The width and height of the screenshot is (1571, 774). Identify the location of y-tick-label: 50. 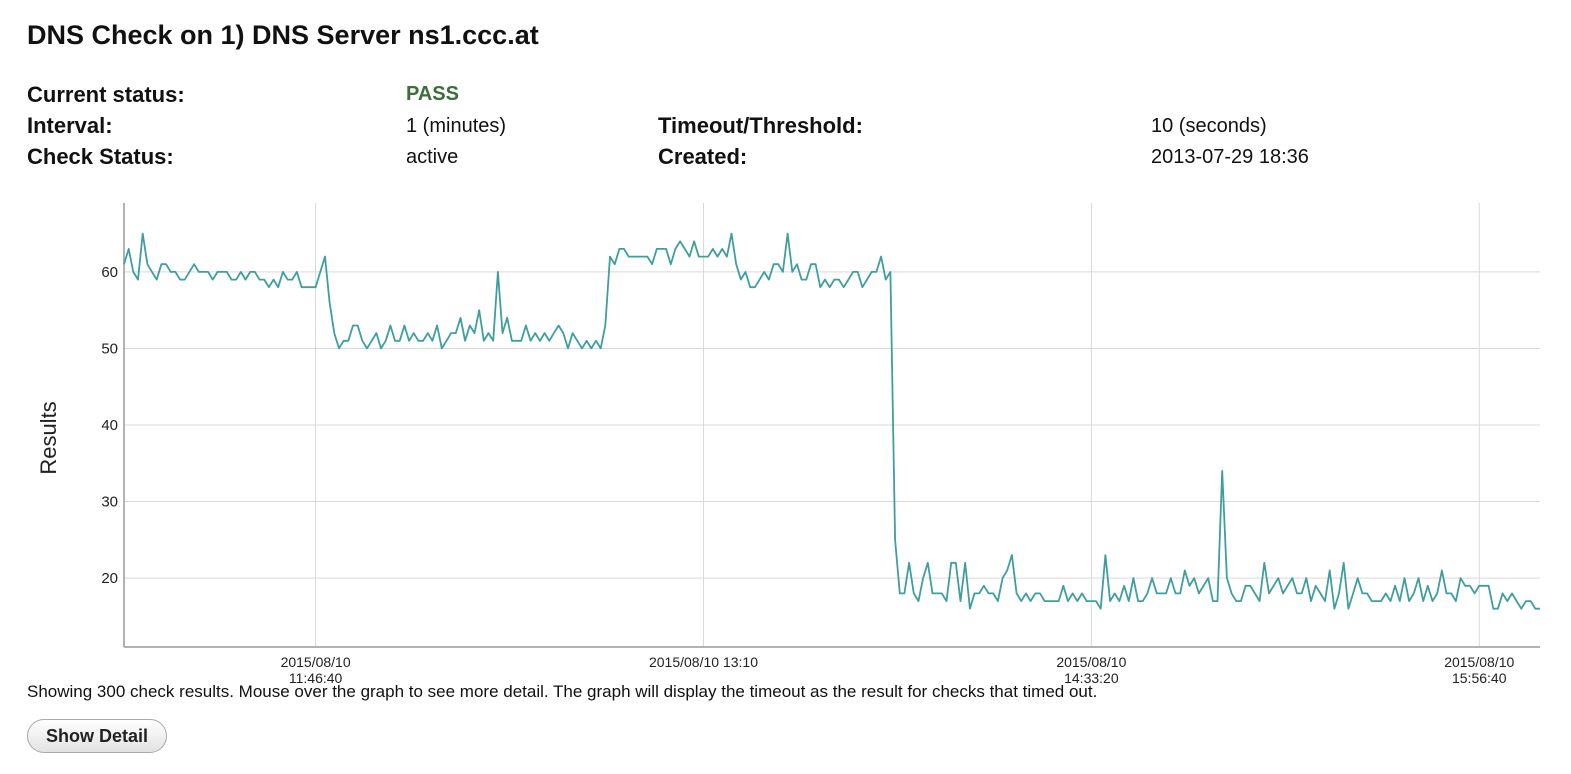
(109, 348).